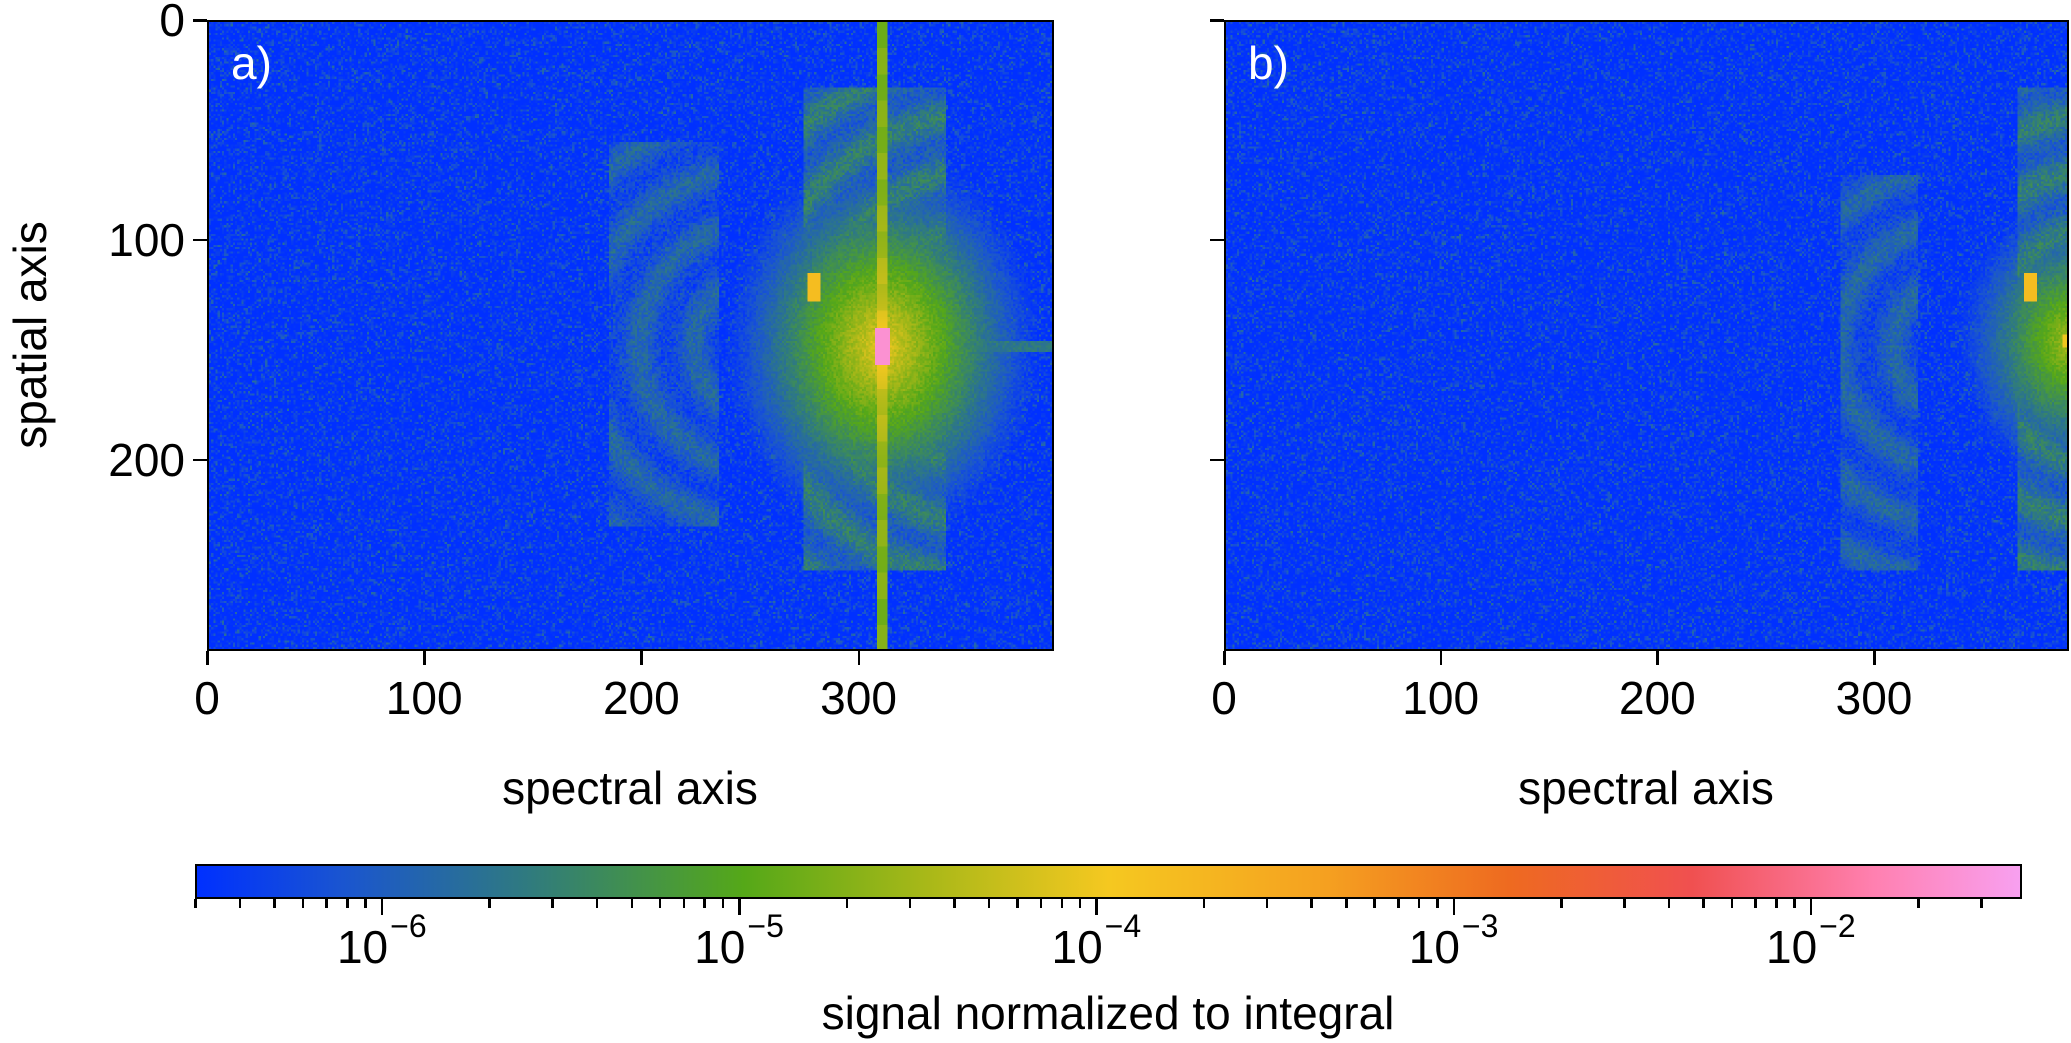 The height and width of the screenshot is (1043, 2071). What do you see at coordinates (172, 23) in the screenshot?
I see `panel-a-ytick-label: 0` at bounding box center [172, 23].